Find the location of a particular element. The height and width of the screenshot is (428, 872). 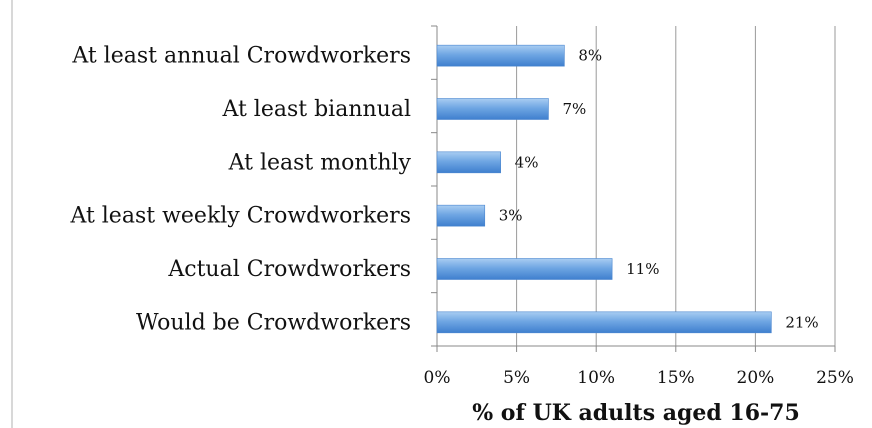

category-label: Would be Crowdworkers is located at coordinates (273, 322).